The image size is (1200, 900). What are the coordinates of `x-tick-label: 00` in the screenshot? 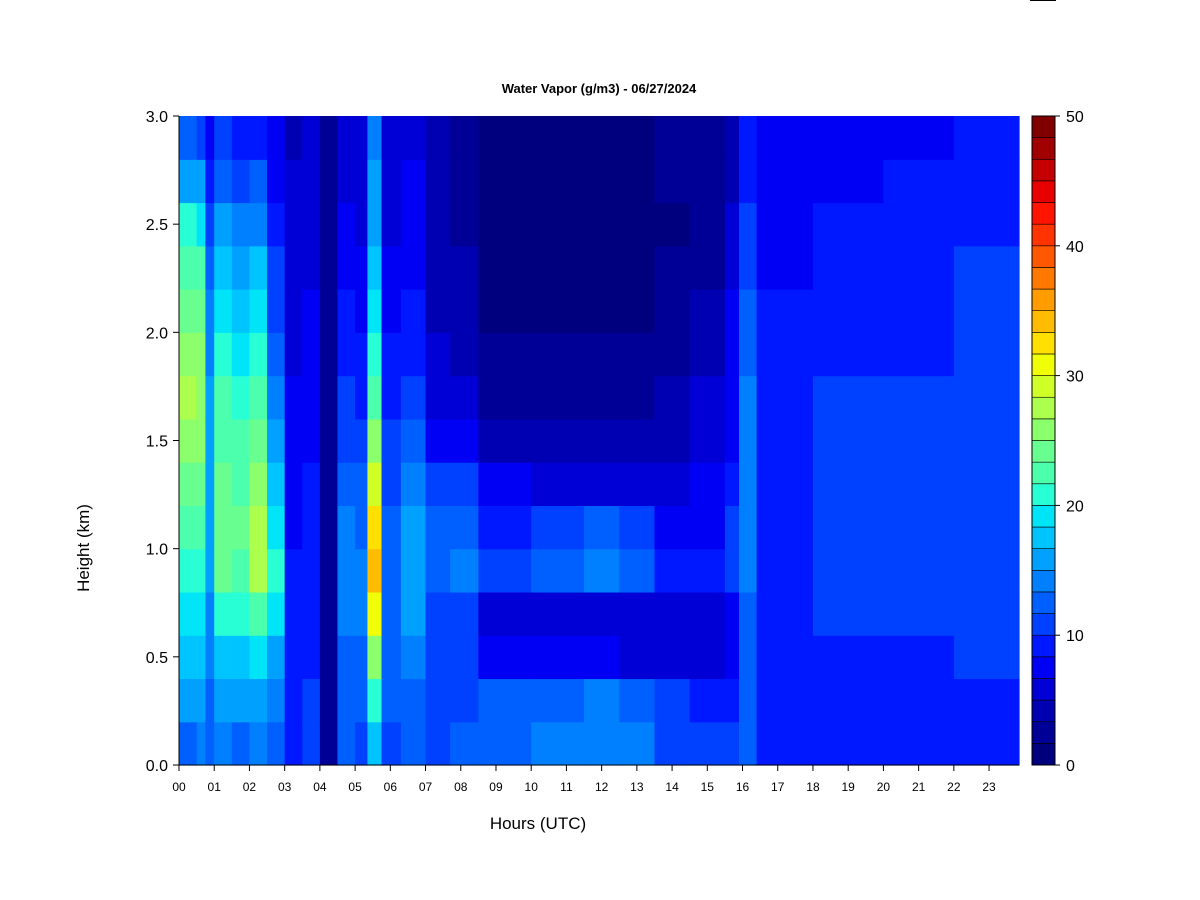 It's located at (179, 787).